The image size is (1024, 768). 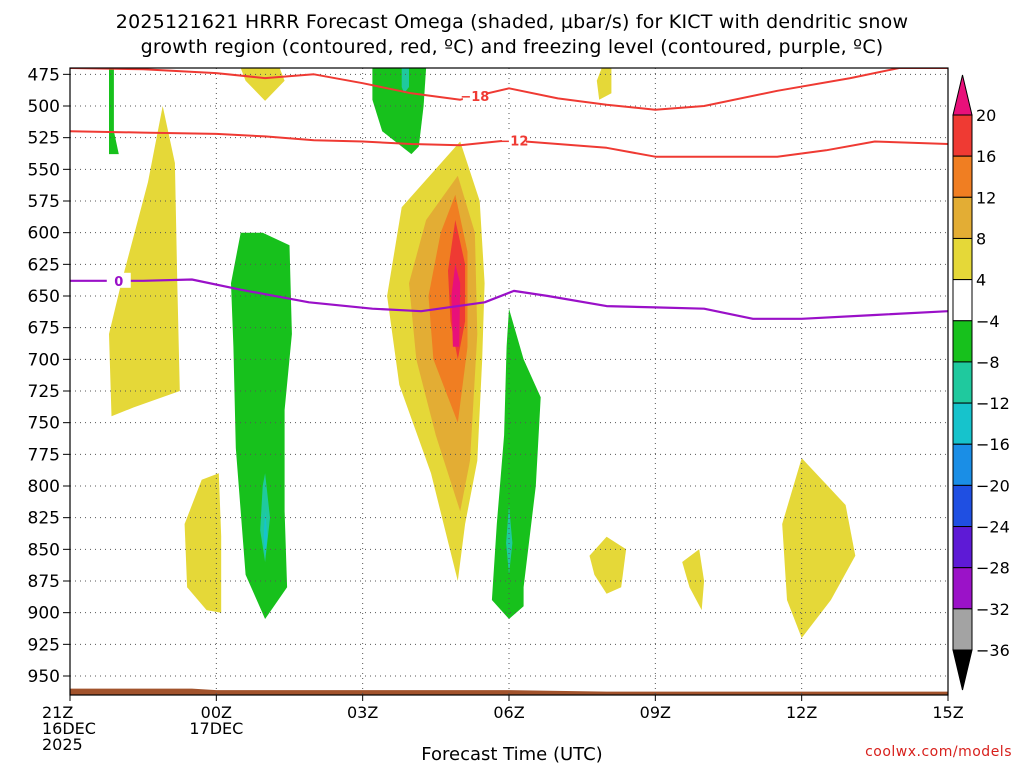 I want to click on temp-contour-0-line, so click(x=509, y=89).